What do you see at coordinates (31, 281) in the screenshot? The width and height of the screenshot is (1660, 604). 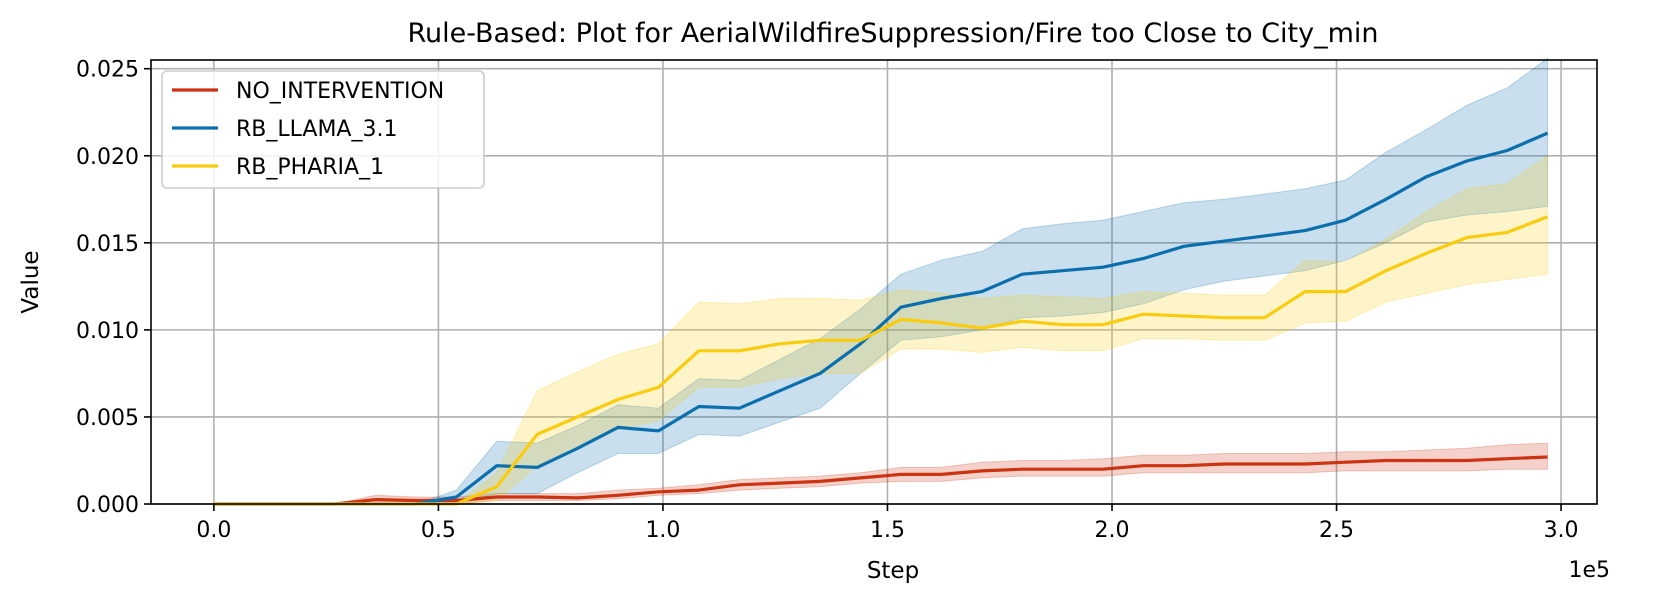 I see `y-axis-label: Value` at bounding box center [31, 281].